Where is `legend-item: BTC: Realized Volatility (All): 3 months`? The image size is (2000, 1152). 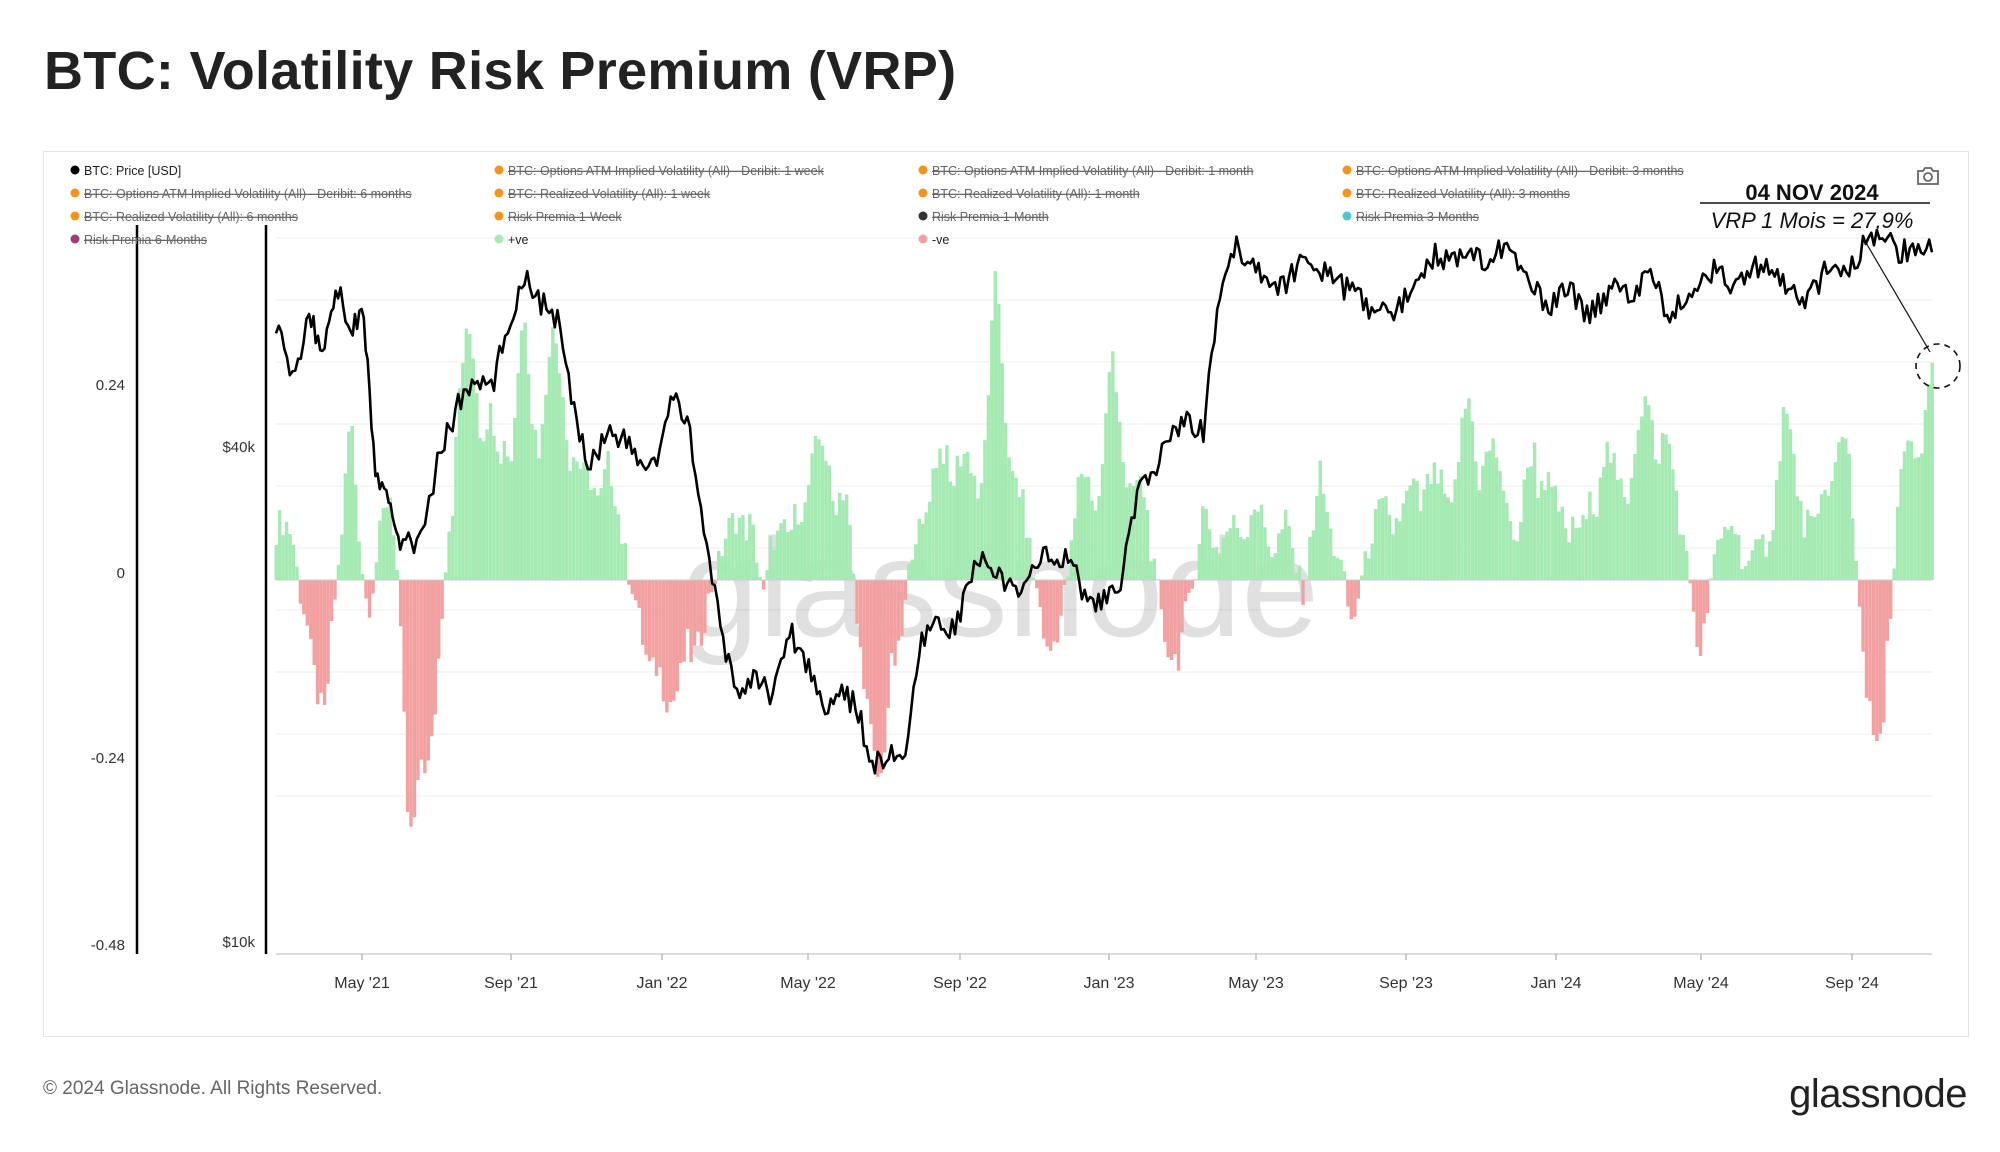 legend-item: BTC: Realized Volatility (All): 3 months is located at coordinates (1456, 194).